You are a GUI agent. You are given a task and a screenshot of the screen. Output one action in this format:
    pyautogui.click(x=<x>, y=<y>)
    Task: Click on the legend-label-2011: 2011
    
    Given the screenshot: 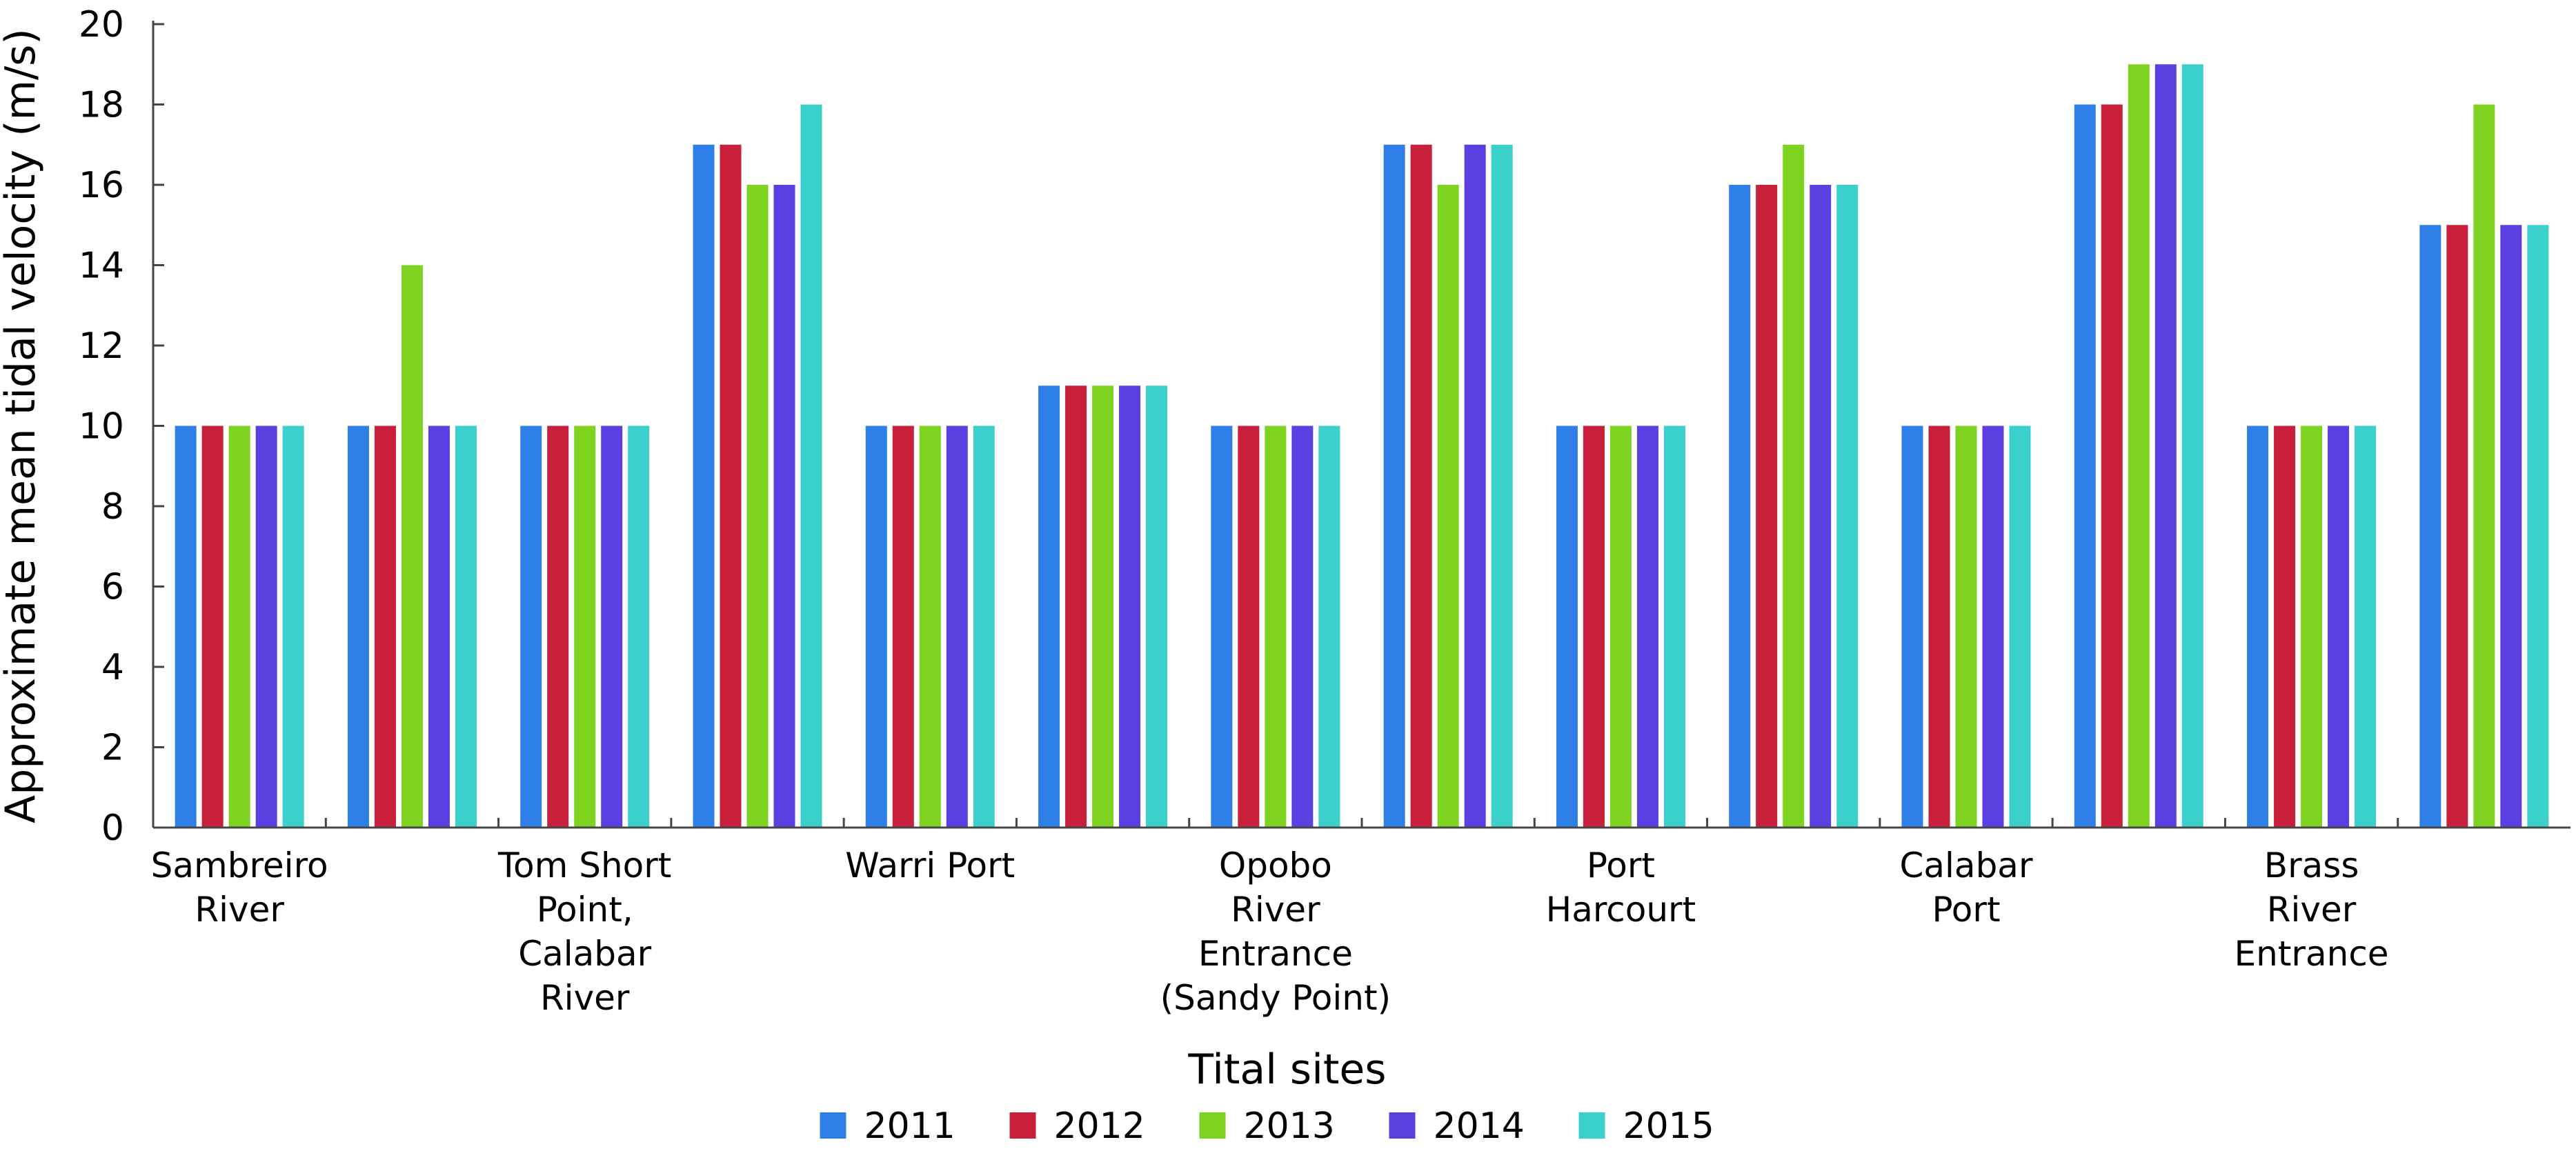 What is the action you would take?
    pyautogui.click(x=909, y=1126)
    